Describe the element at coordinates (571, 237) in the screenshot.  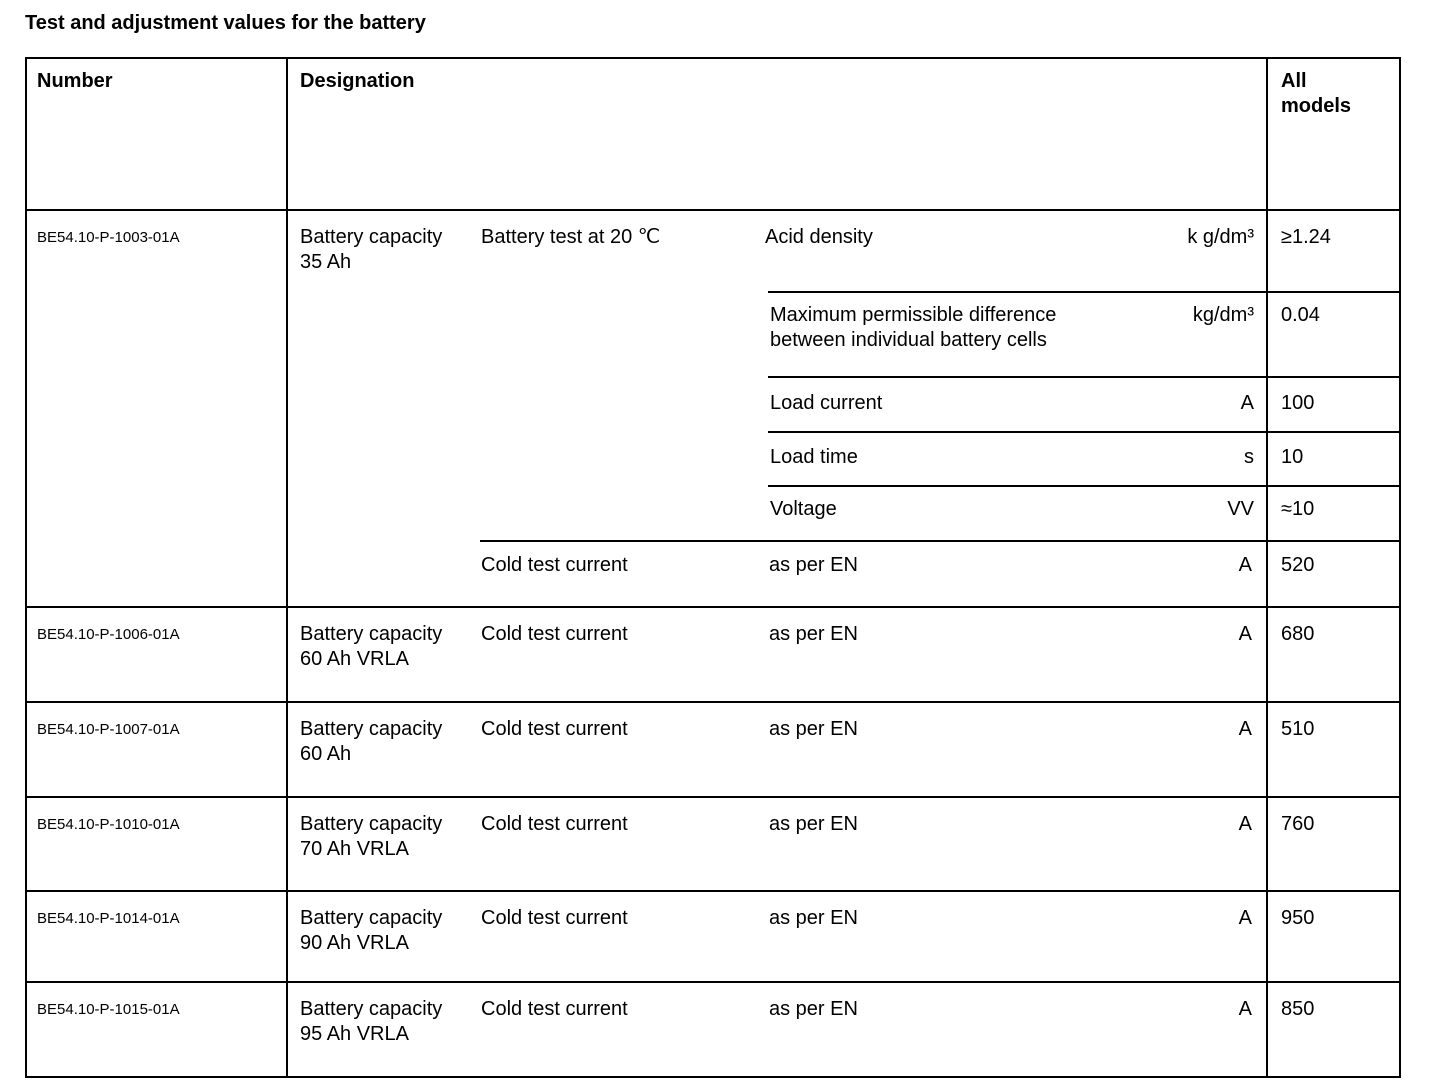
I see `test-group: Battery test at 20 ℃` at that location.